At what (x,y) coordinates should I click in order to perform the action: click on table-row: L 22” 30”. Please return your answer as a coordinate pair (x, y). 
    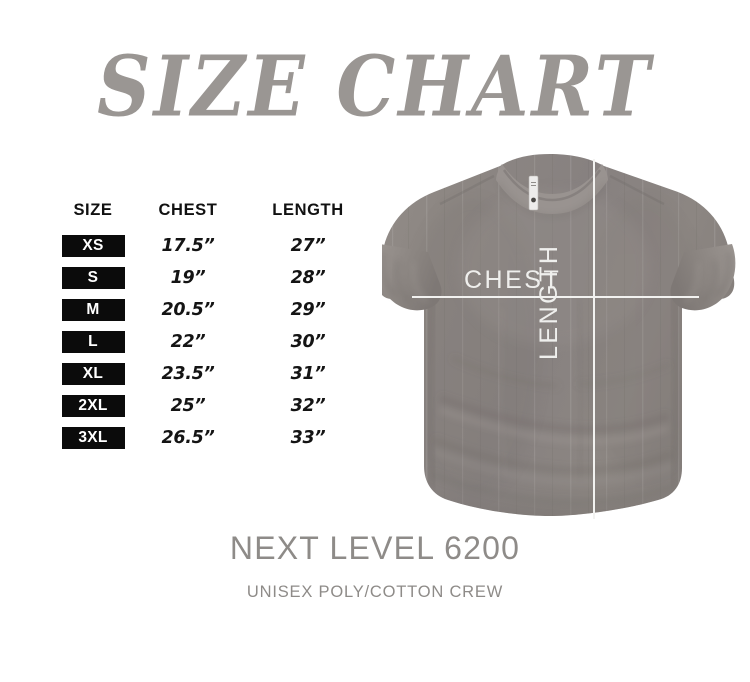
    Looking at the image, I should click on (213, 342).